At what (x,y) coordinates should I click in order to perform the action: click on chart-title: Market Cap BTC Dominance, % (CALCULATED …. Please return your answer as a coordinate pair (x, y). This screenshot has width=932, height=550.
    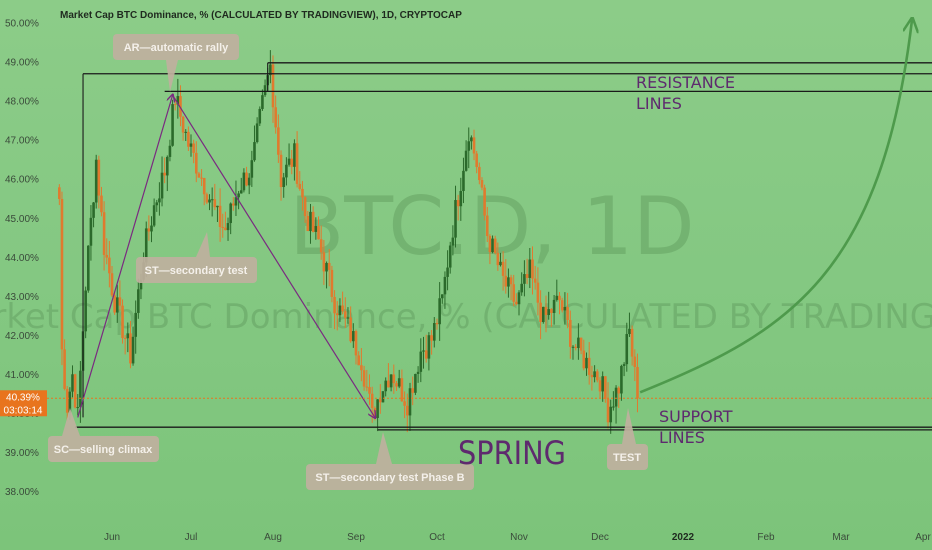
    Looking at the image, I should click on (261, 15).